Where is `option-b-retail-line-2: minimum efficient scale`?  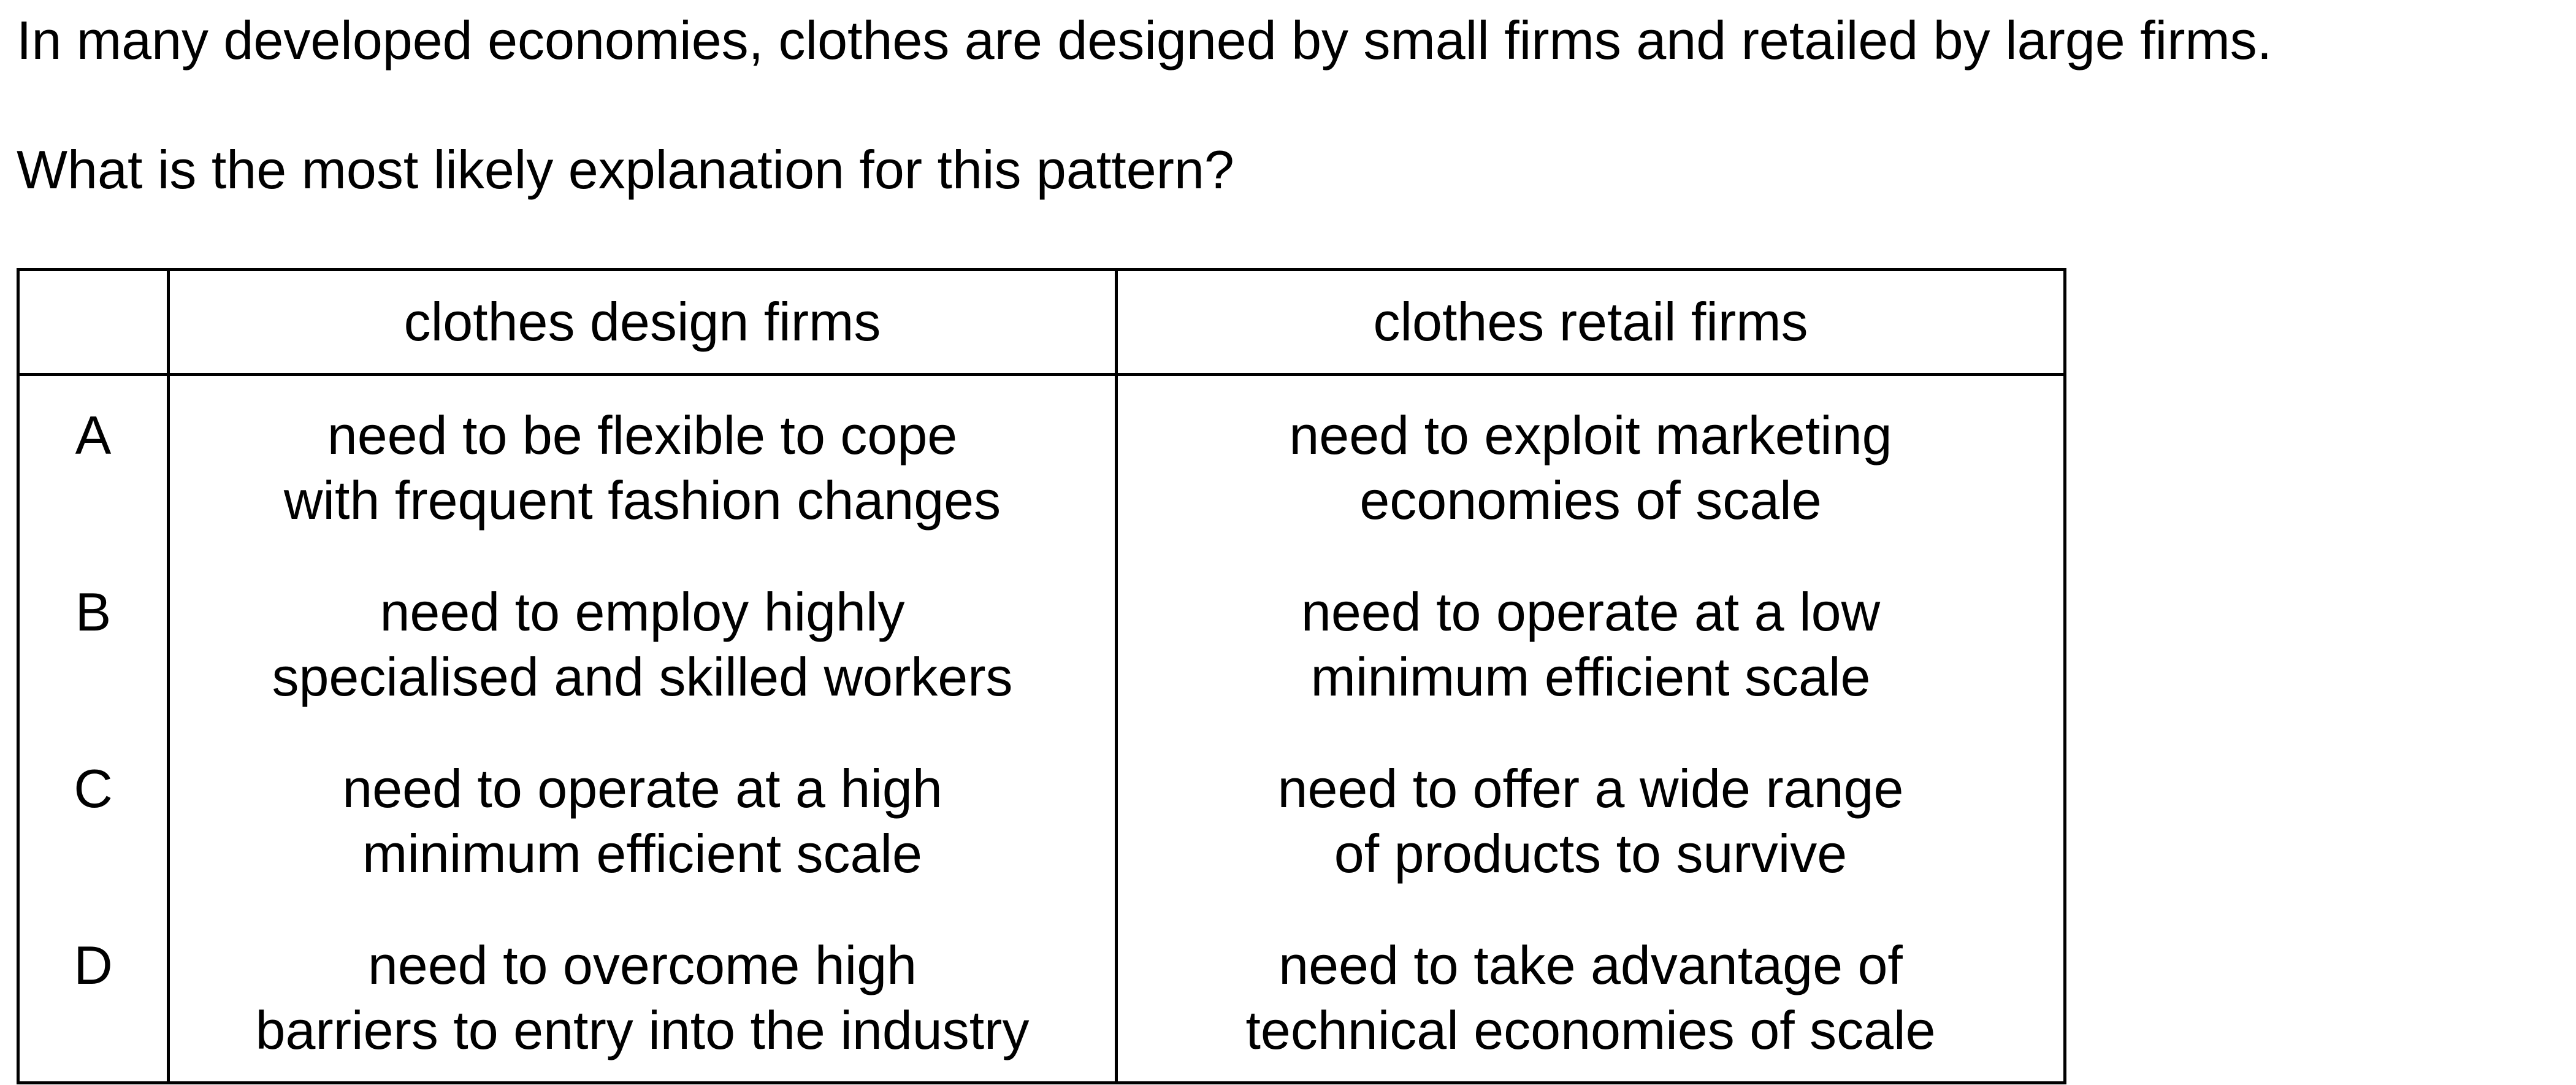
option-b-retail-line-2: minimum efficient scale is located at coordinates (1590, 677).